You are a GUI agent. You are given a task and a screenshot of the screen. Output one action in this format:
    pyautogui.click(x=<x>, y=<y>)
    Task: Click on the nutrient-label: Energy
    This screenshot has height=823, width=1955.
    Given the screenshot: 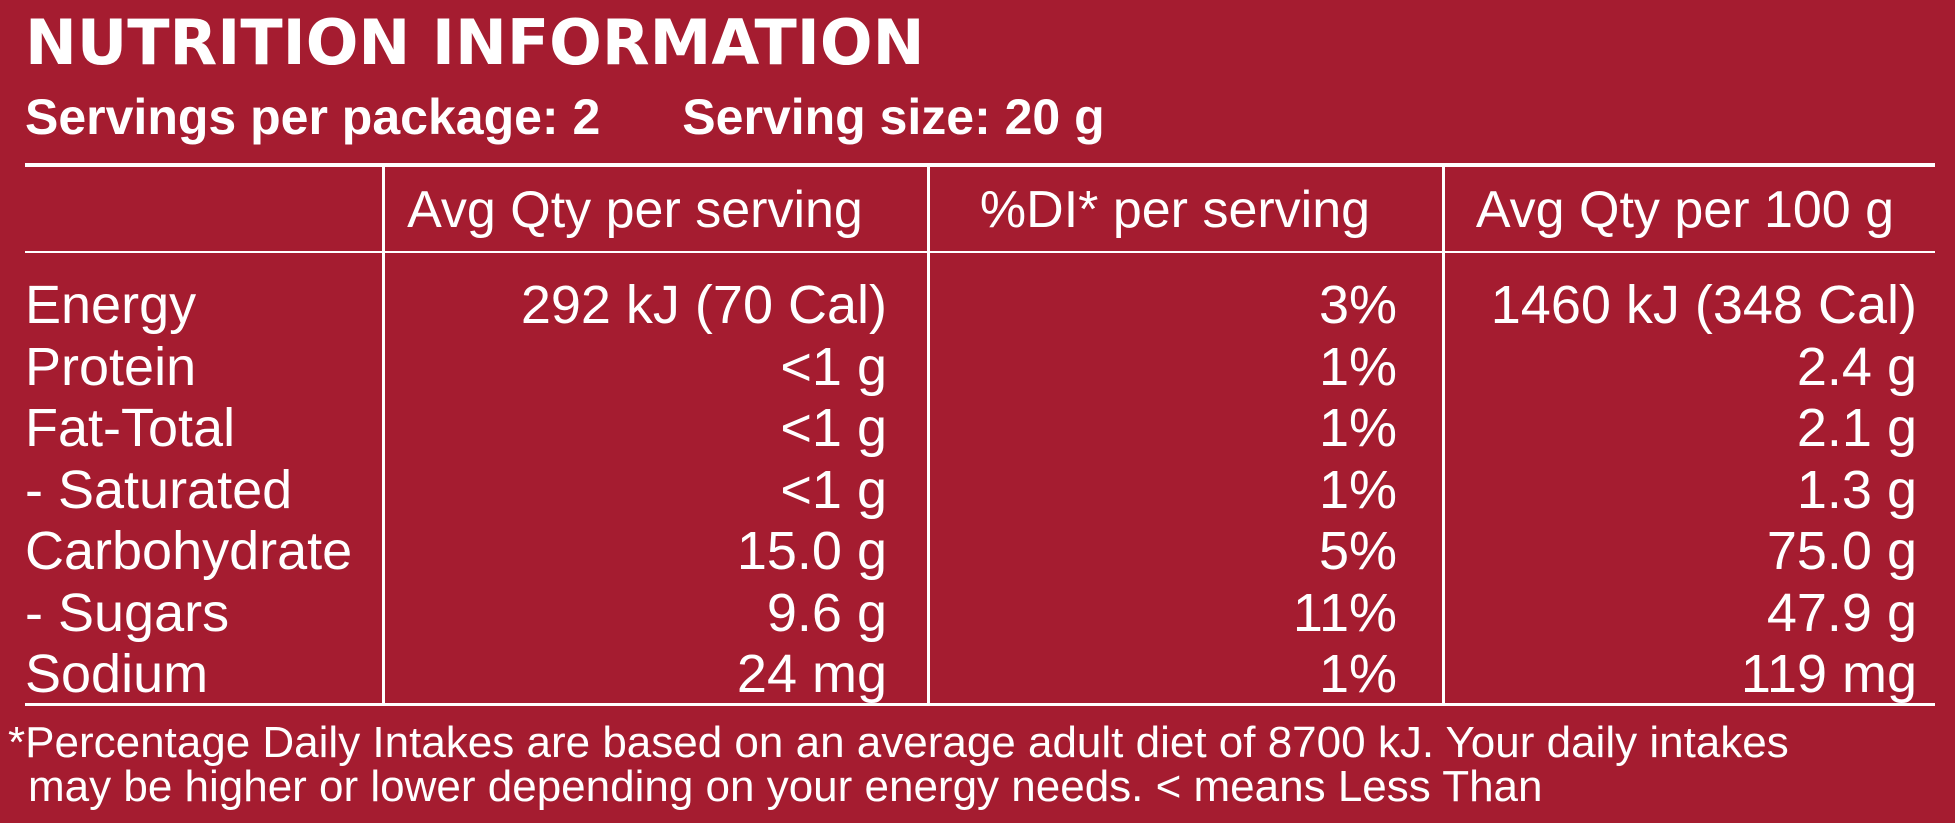 What is the action you would take?
    pyautogui.click(x=111, y=305)
    